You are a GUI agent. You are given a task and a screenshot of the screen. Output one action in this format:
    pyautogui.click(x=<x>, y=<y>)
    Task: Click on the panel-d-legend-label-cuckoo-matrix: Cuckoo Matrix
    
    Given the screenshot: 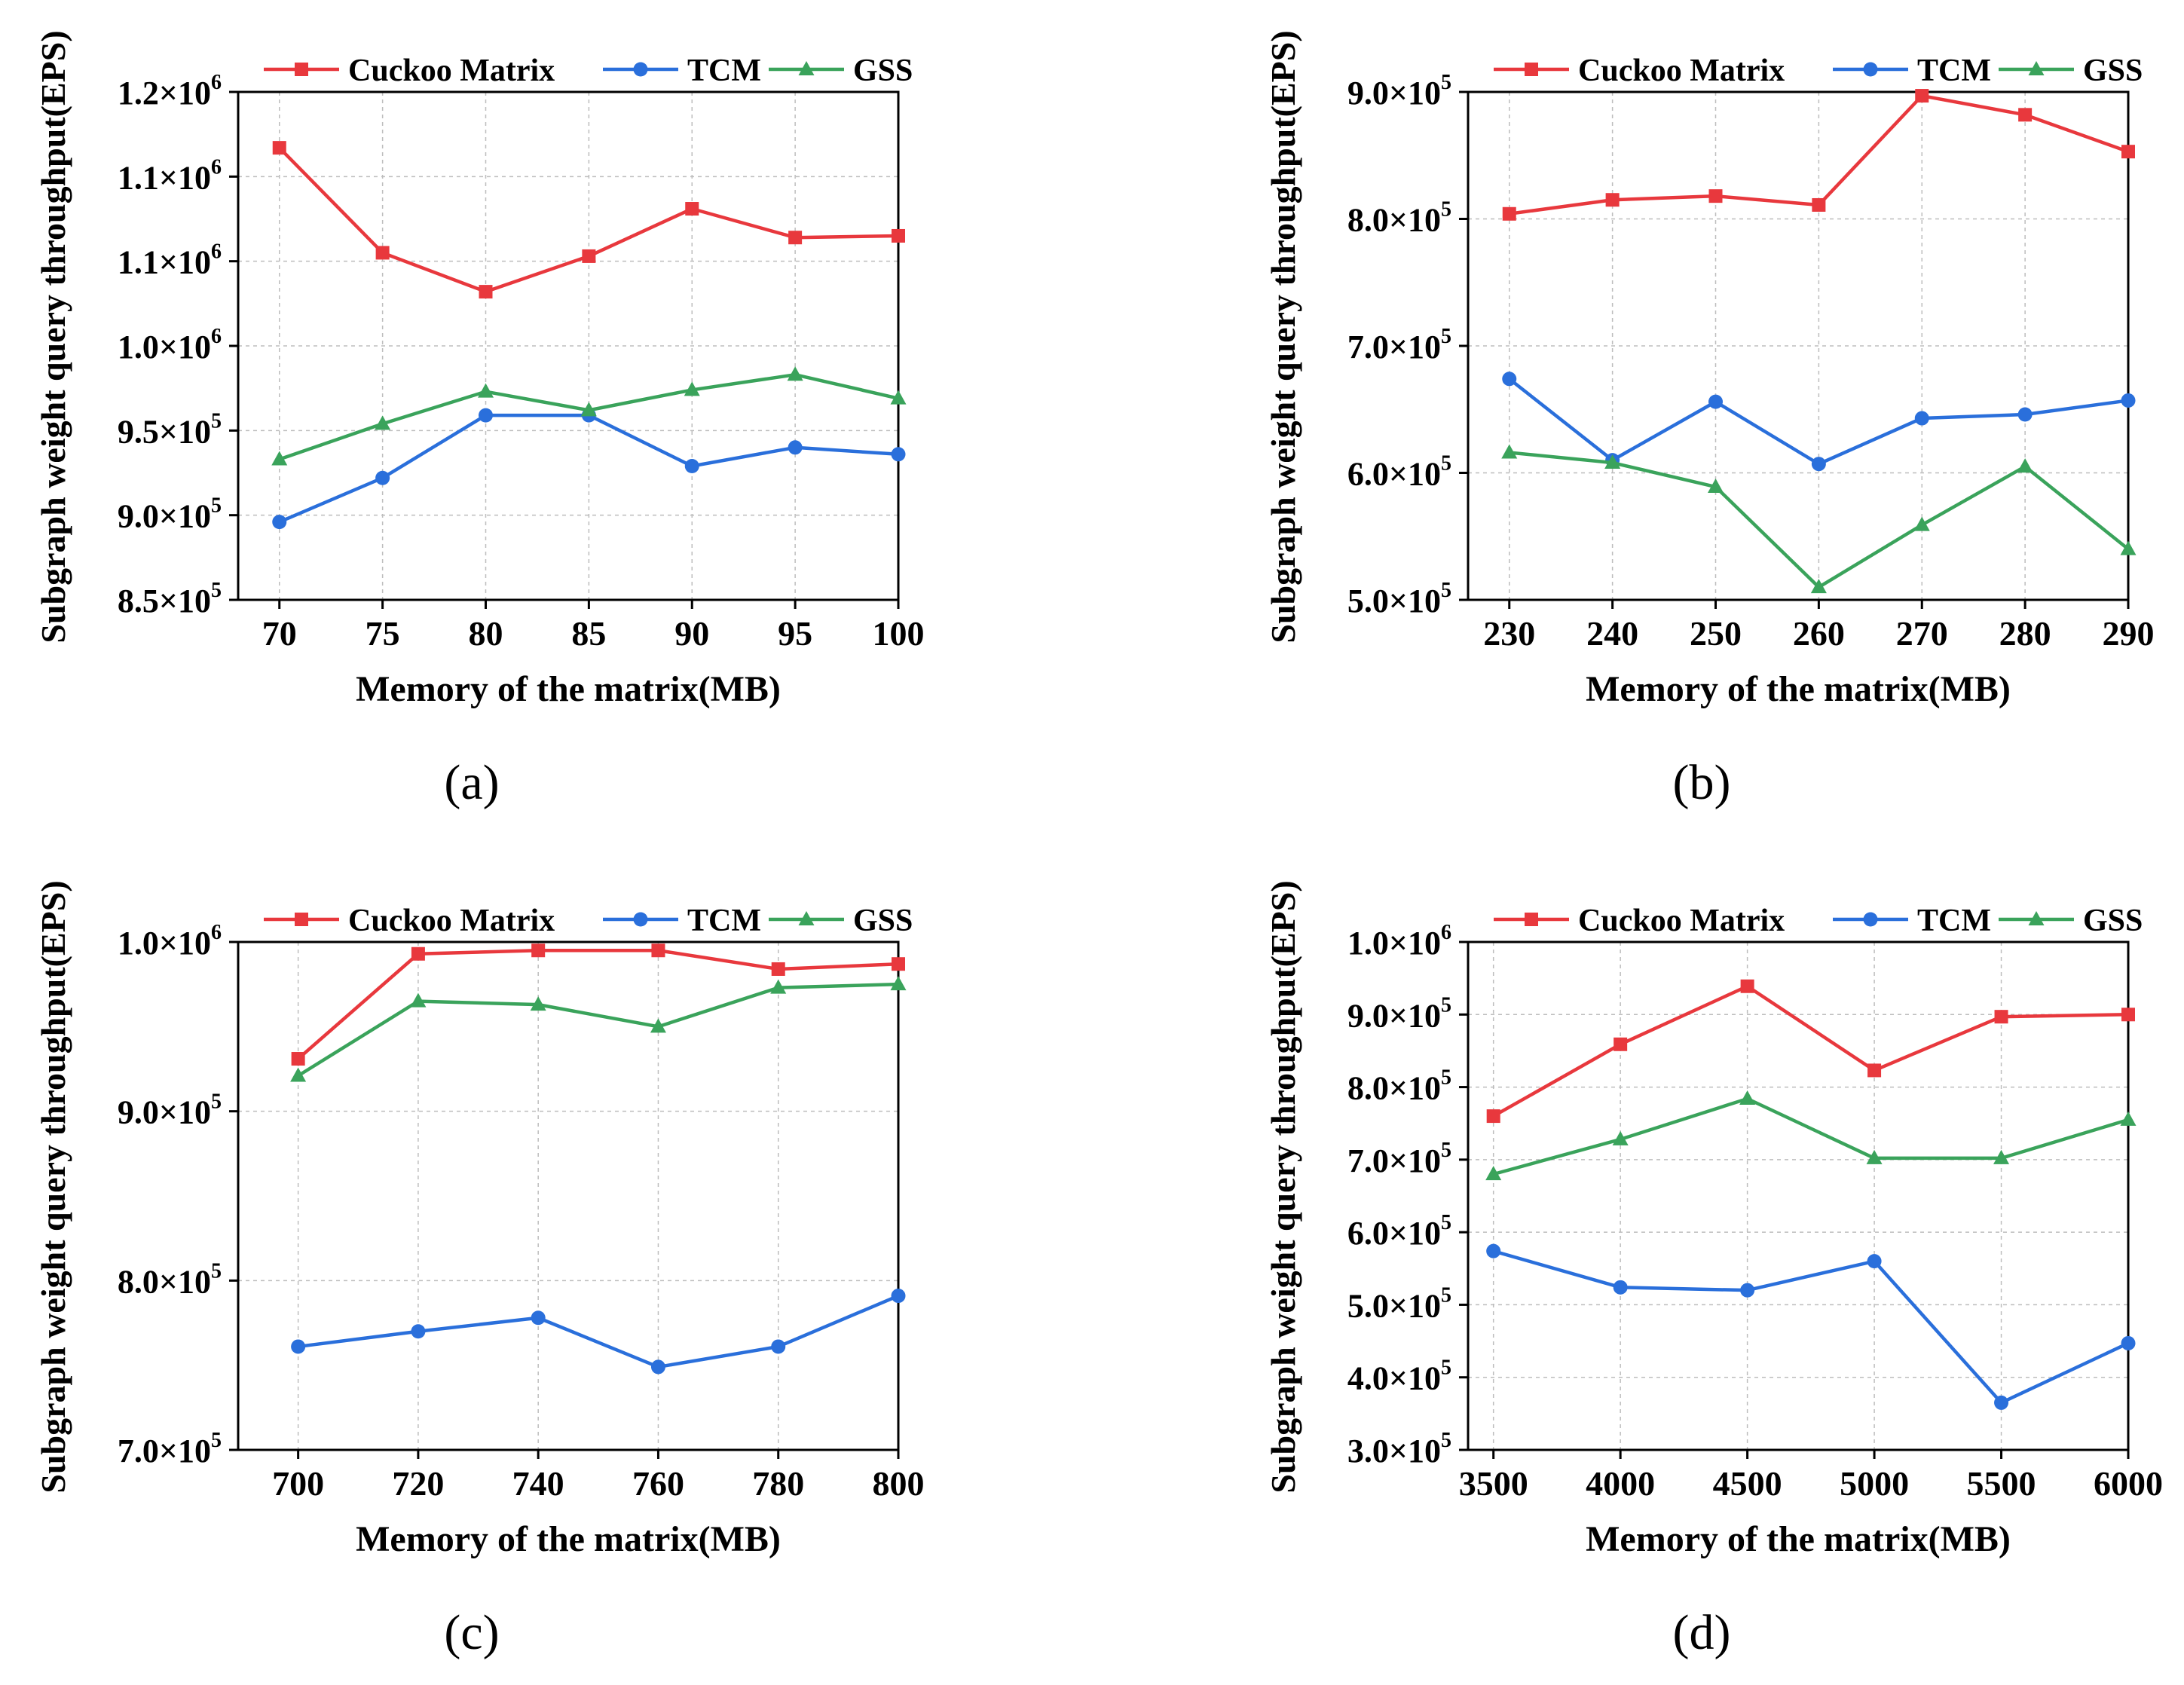 What is the action you would take?
    pyautogui.click(x=1681, y=921)
    